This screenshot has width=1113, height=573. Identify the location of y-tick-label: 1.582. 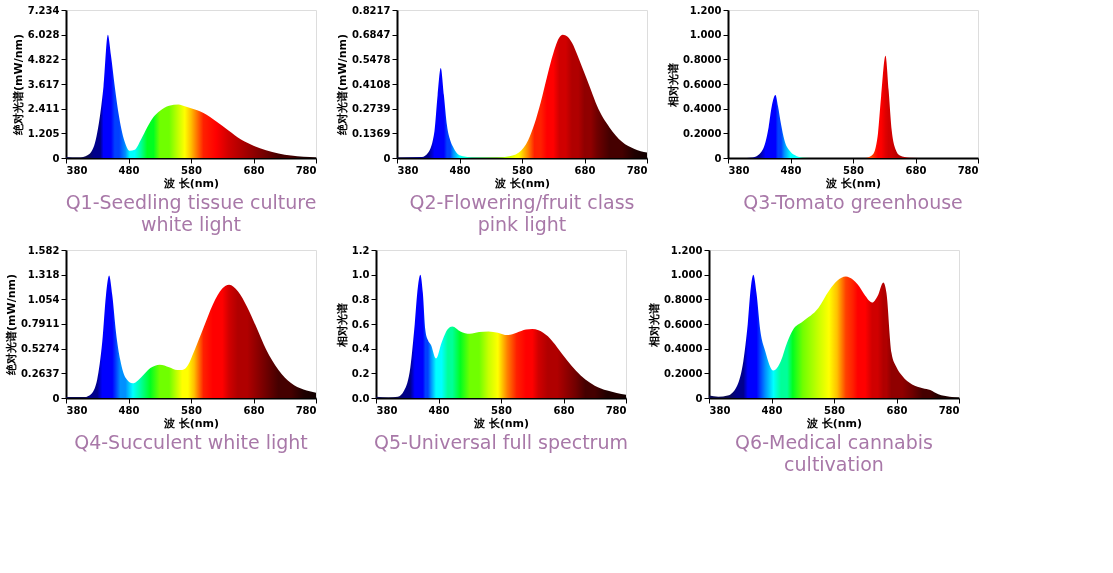
(43, 250).